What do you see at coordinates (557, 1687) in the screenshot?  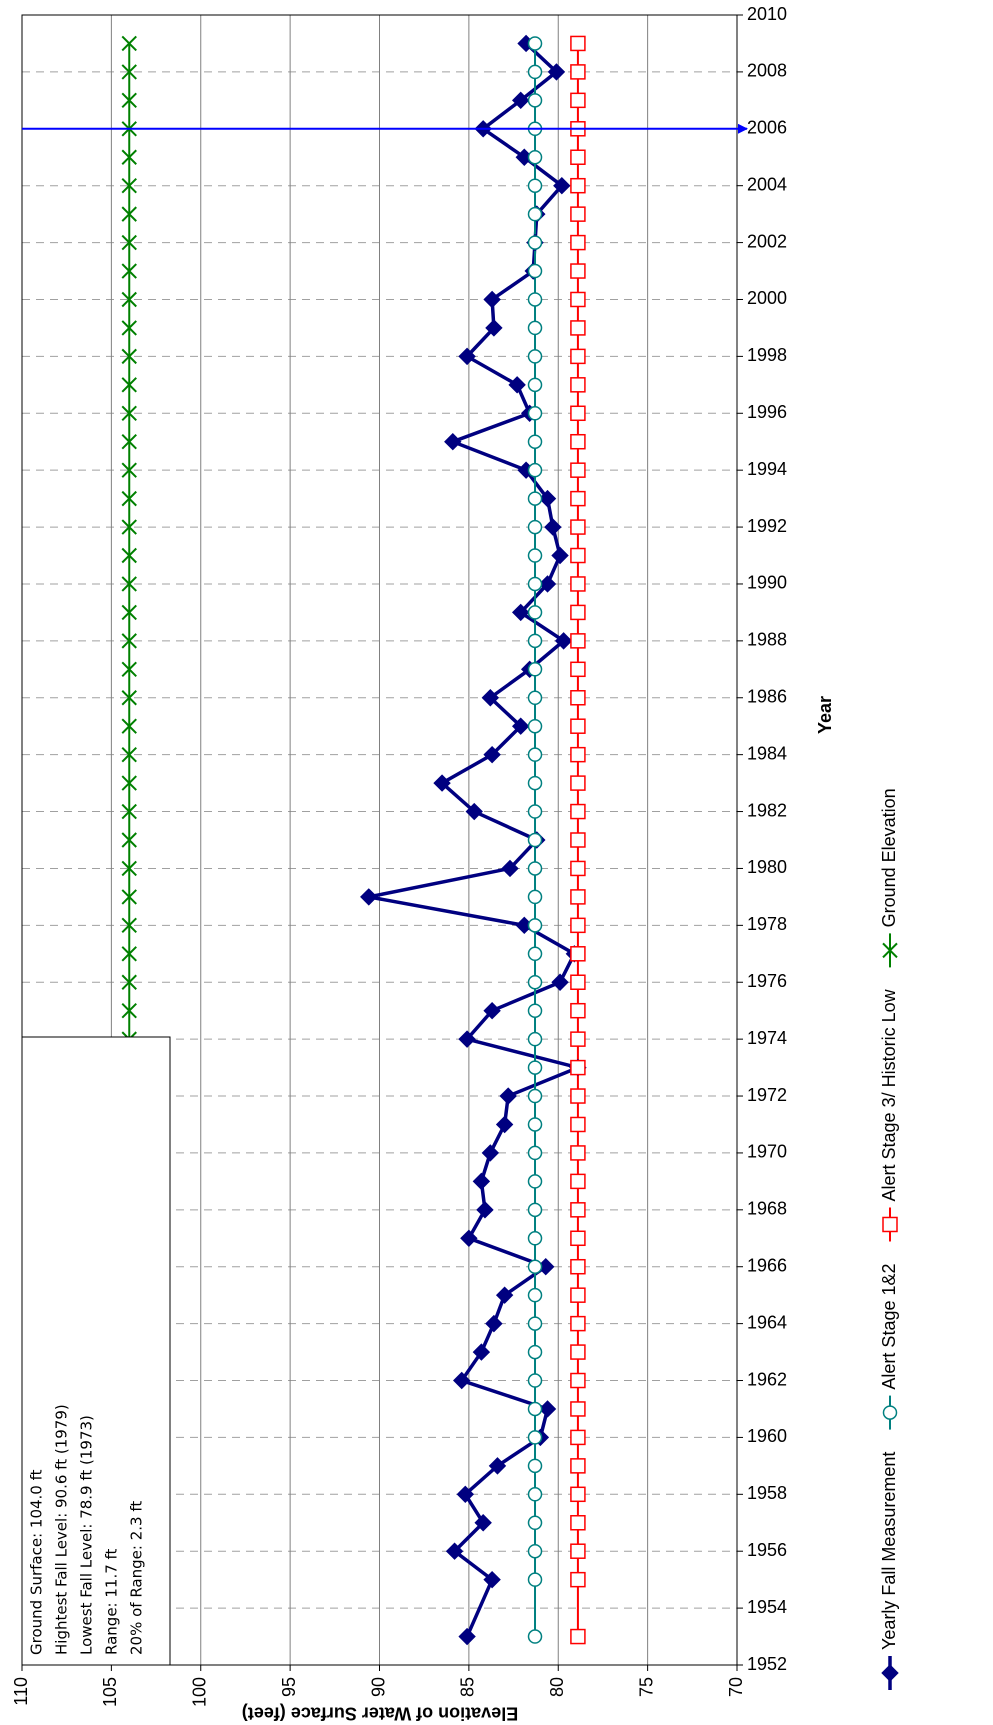 I see `y-tick-label: 80` at bounding box center [557, 1687].